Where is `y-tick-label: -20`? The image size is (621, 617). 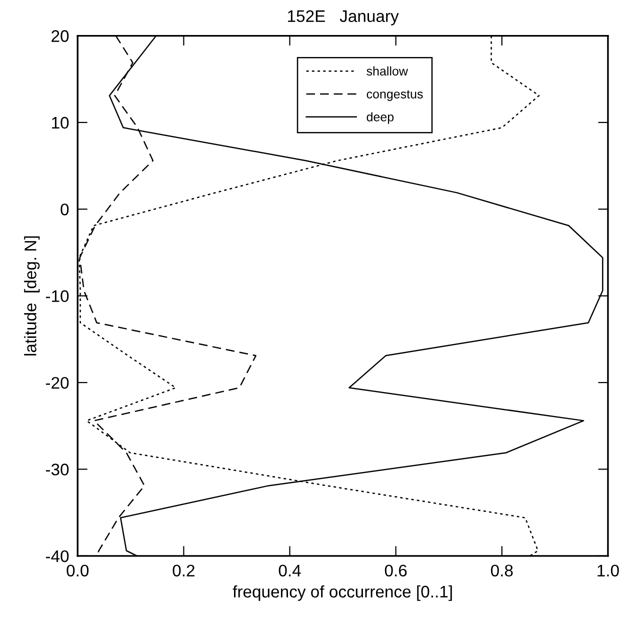 y-tick-label: -20 is located at coordinates (57, 382).